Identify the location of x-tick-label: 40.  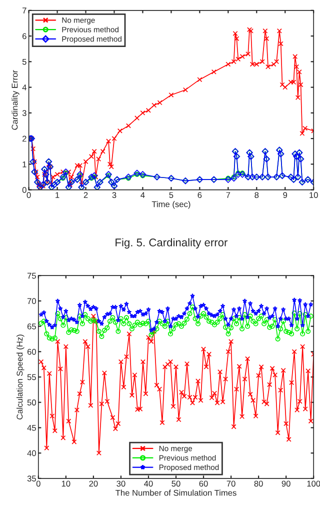
(148, 483).